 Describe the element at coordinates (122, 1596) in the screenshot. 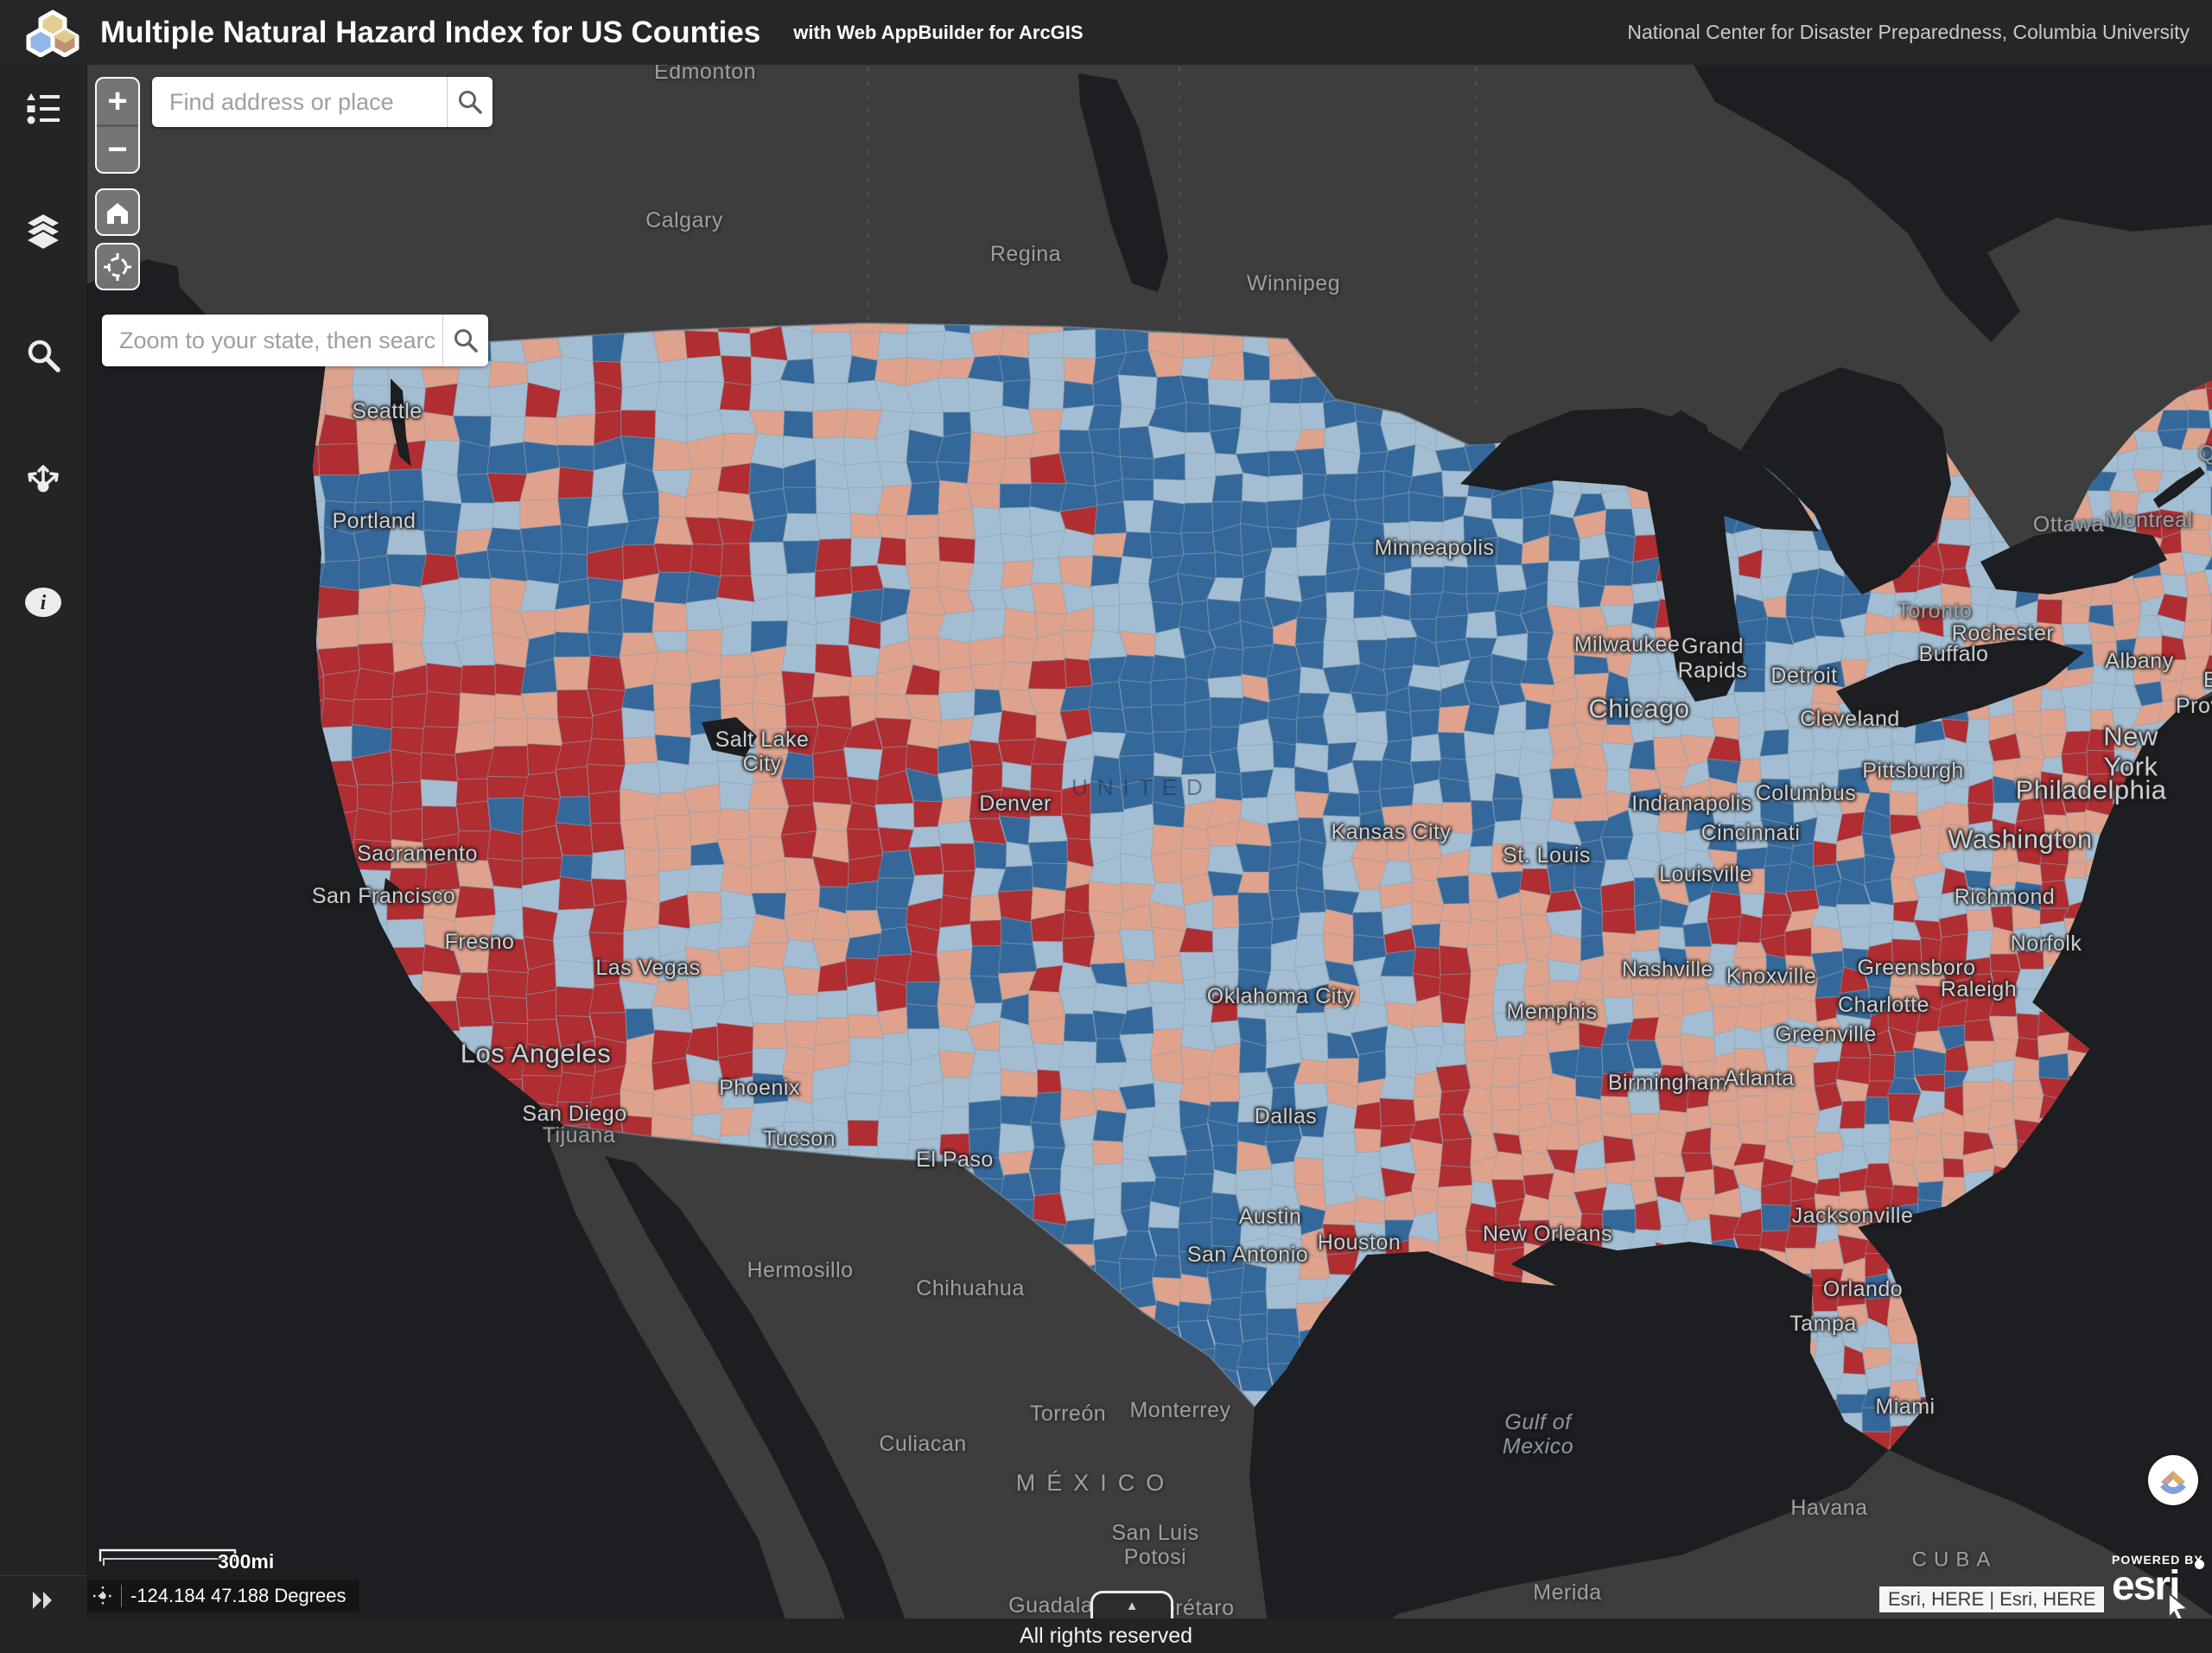

I see `coordinates-divider` at that location.